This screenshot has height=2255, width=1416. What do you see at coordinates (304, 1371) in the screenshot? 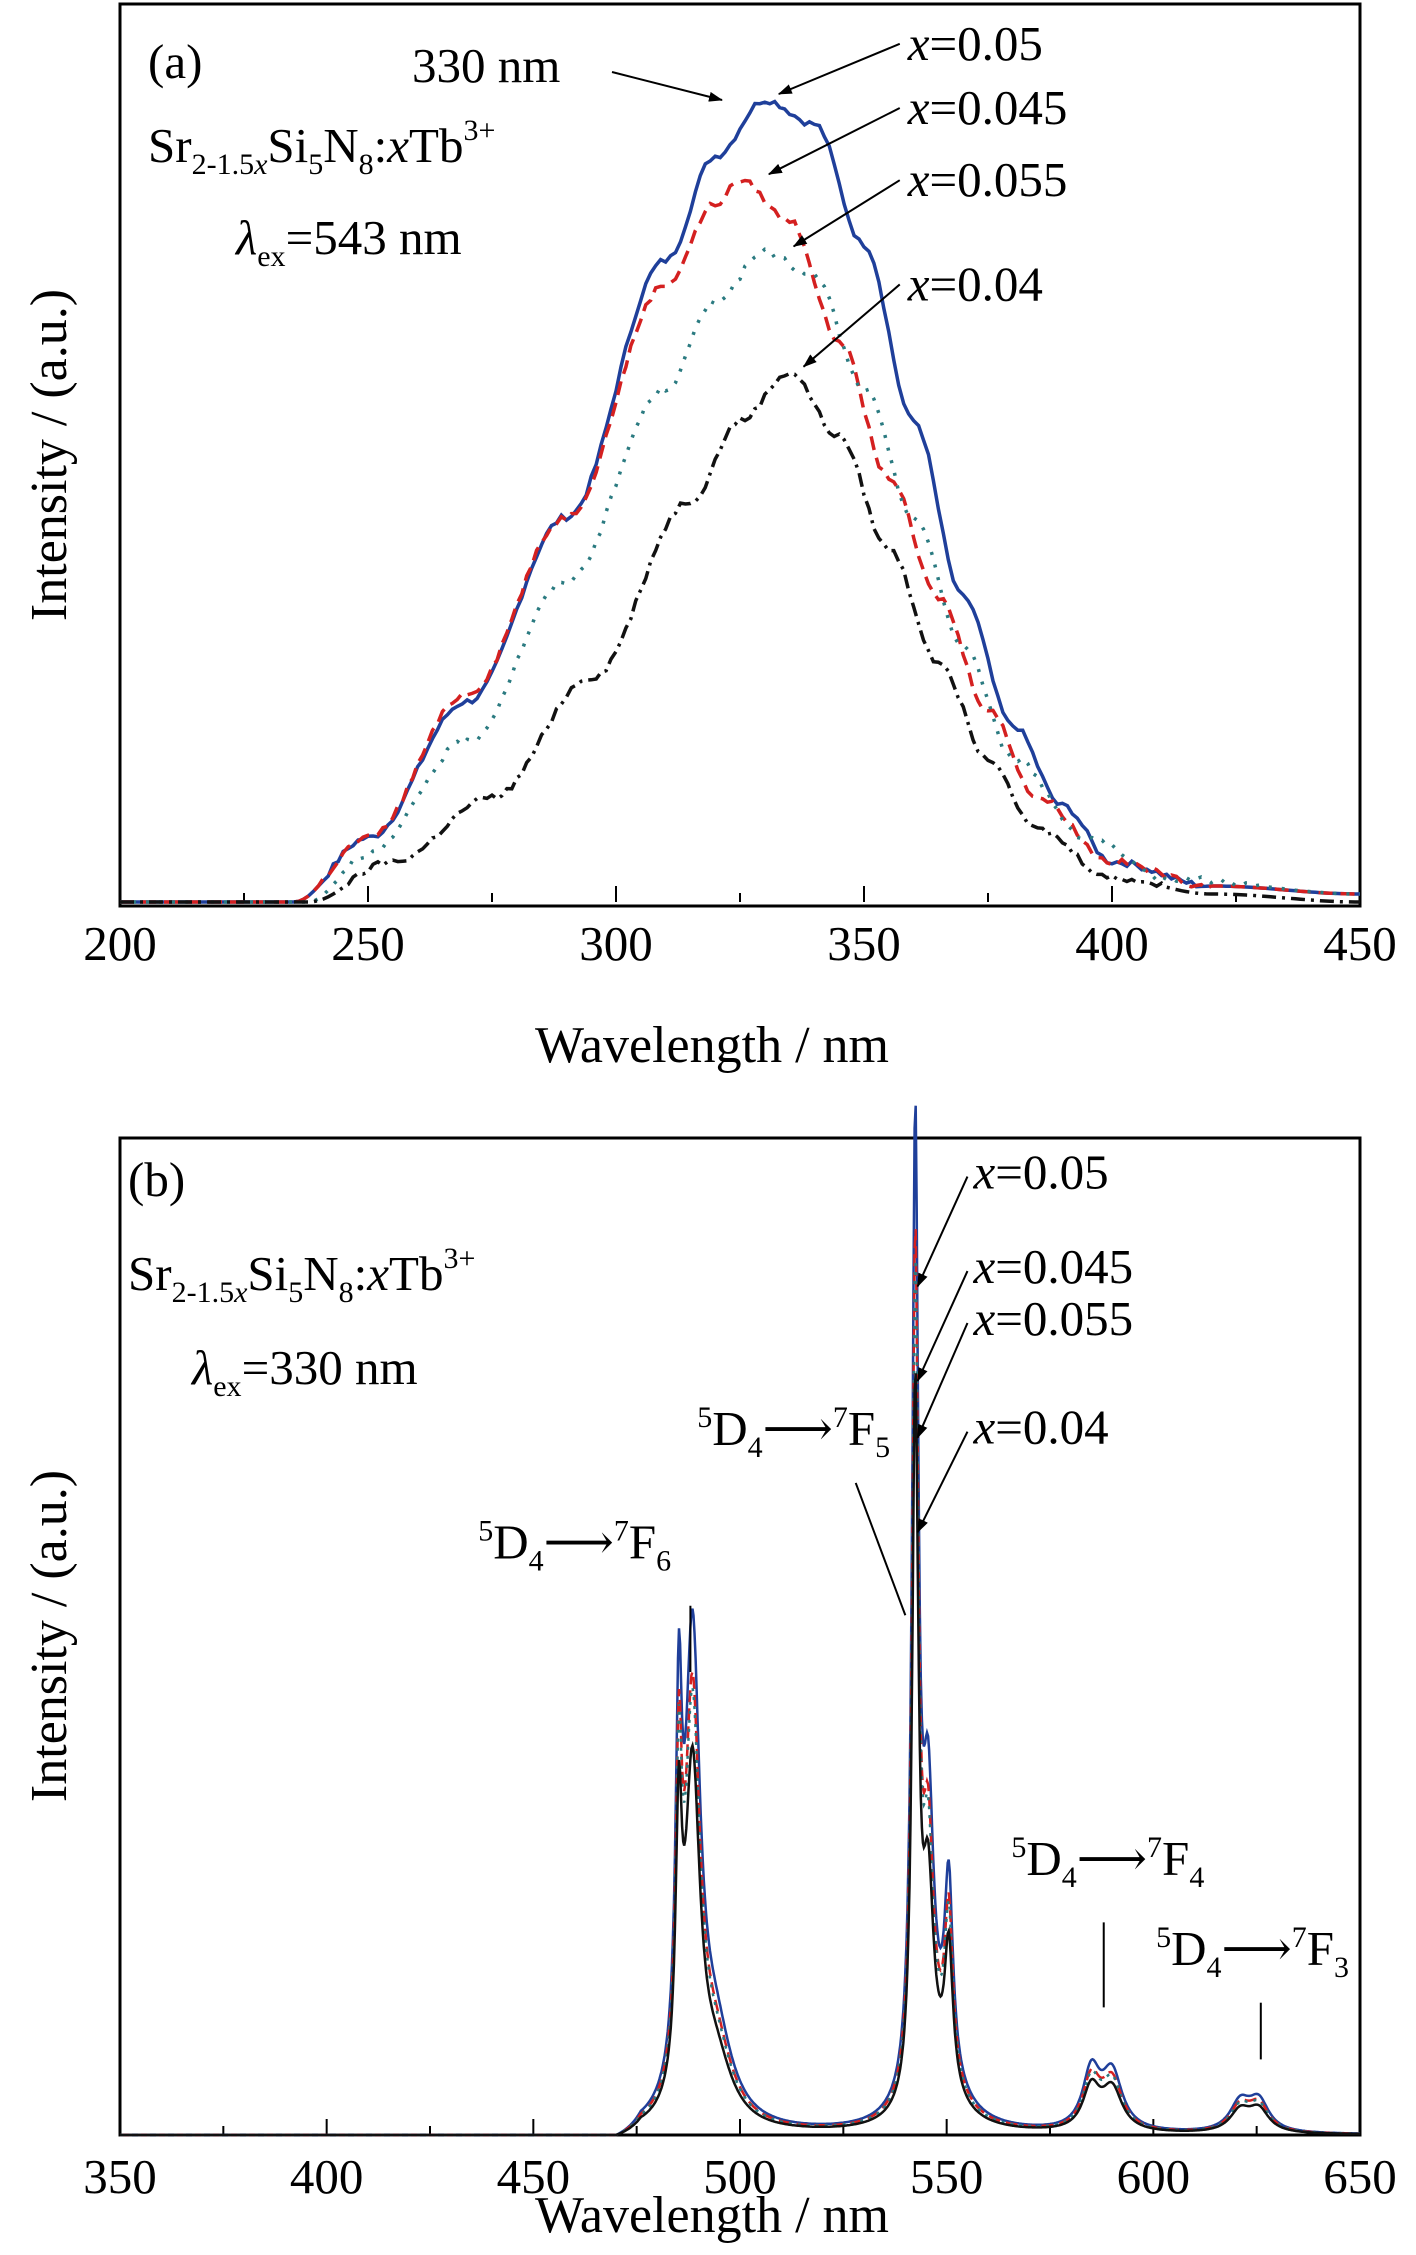
I see `excitation-b: λex=330 nm` at bounding box center [304, 1371].